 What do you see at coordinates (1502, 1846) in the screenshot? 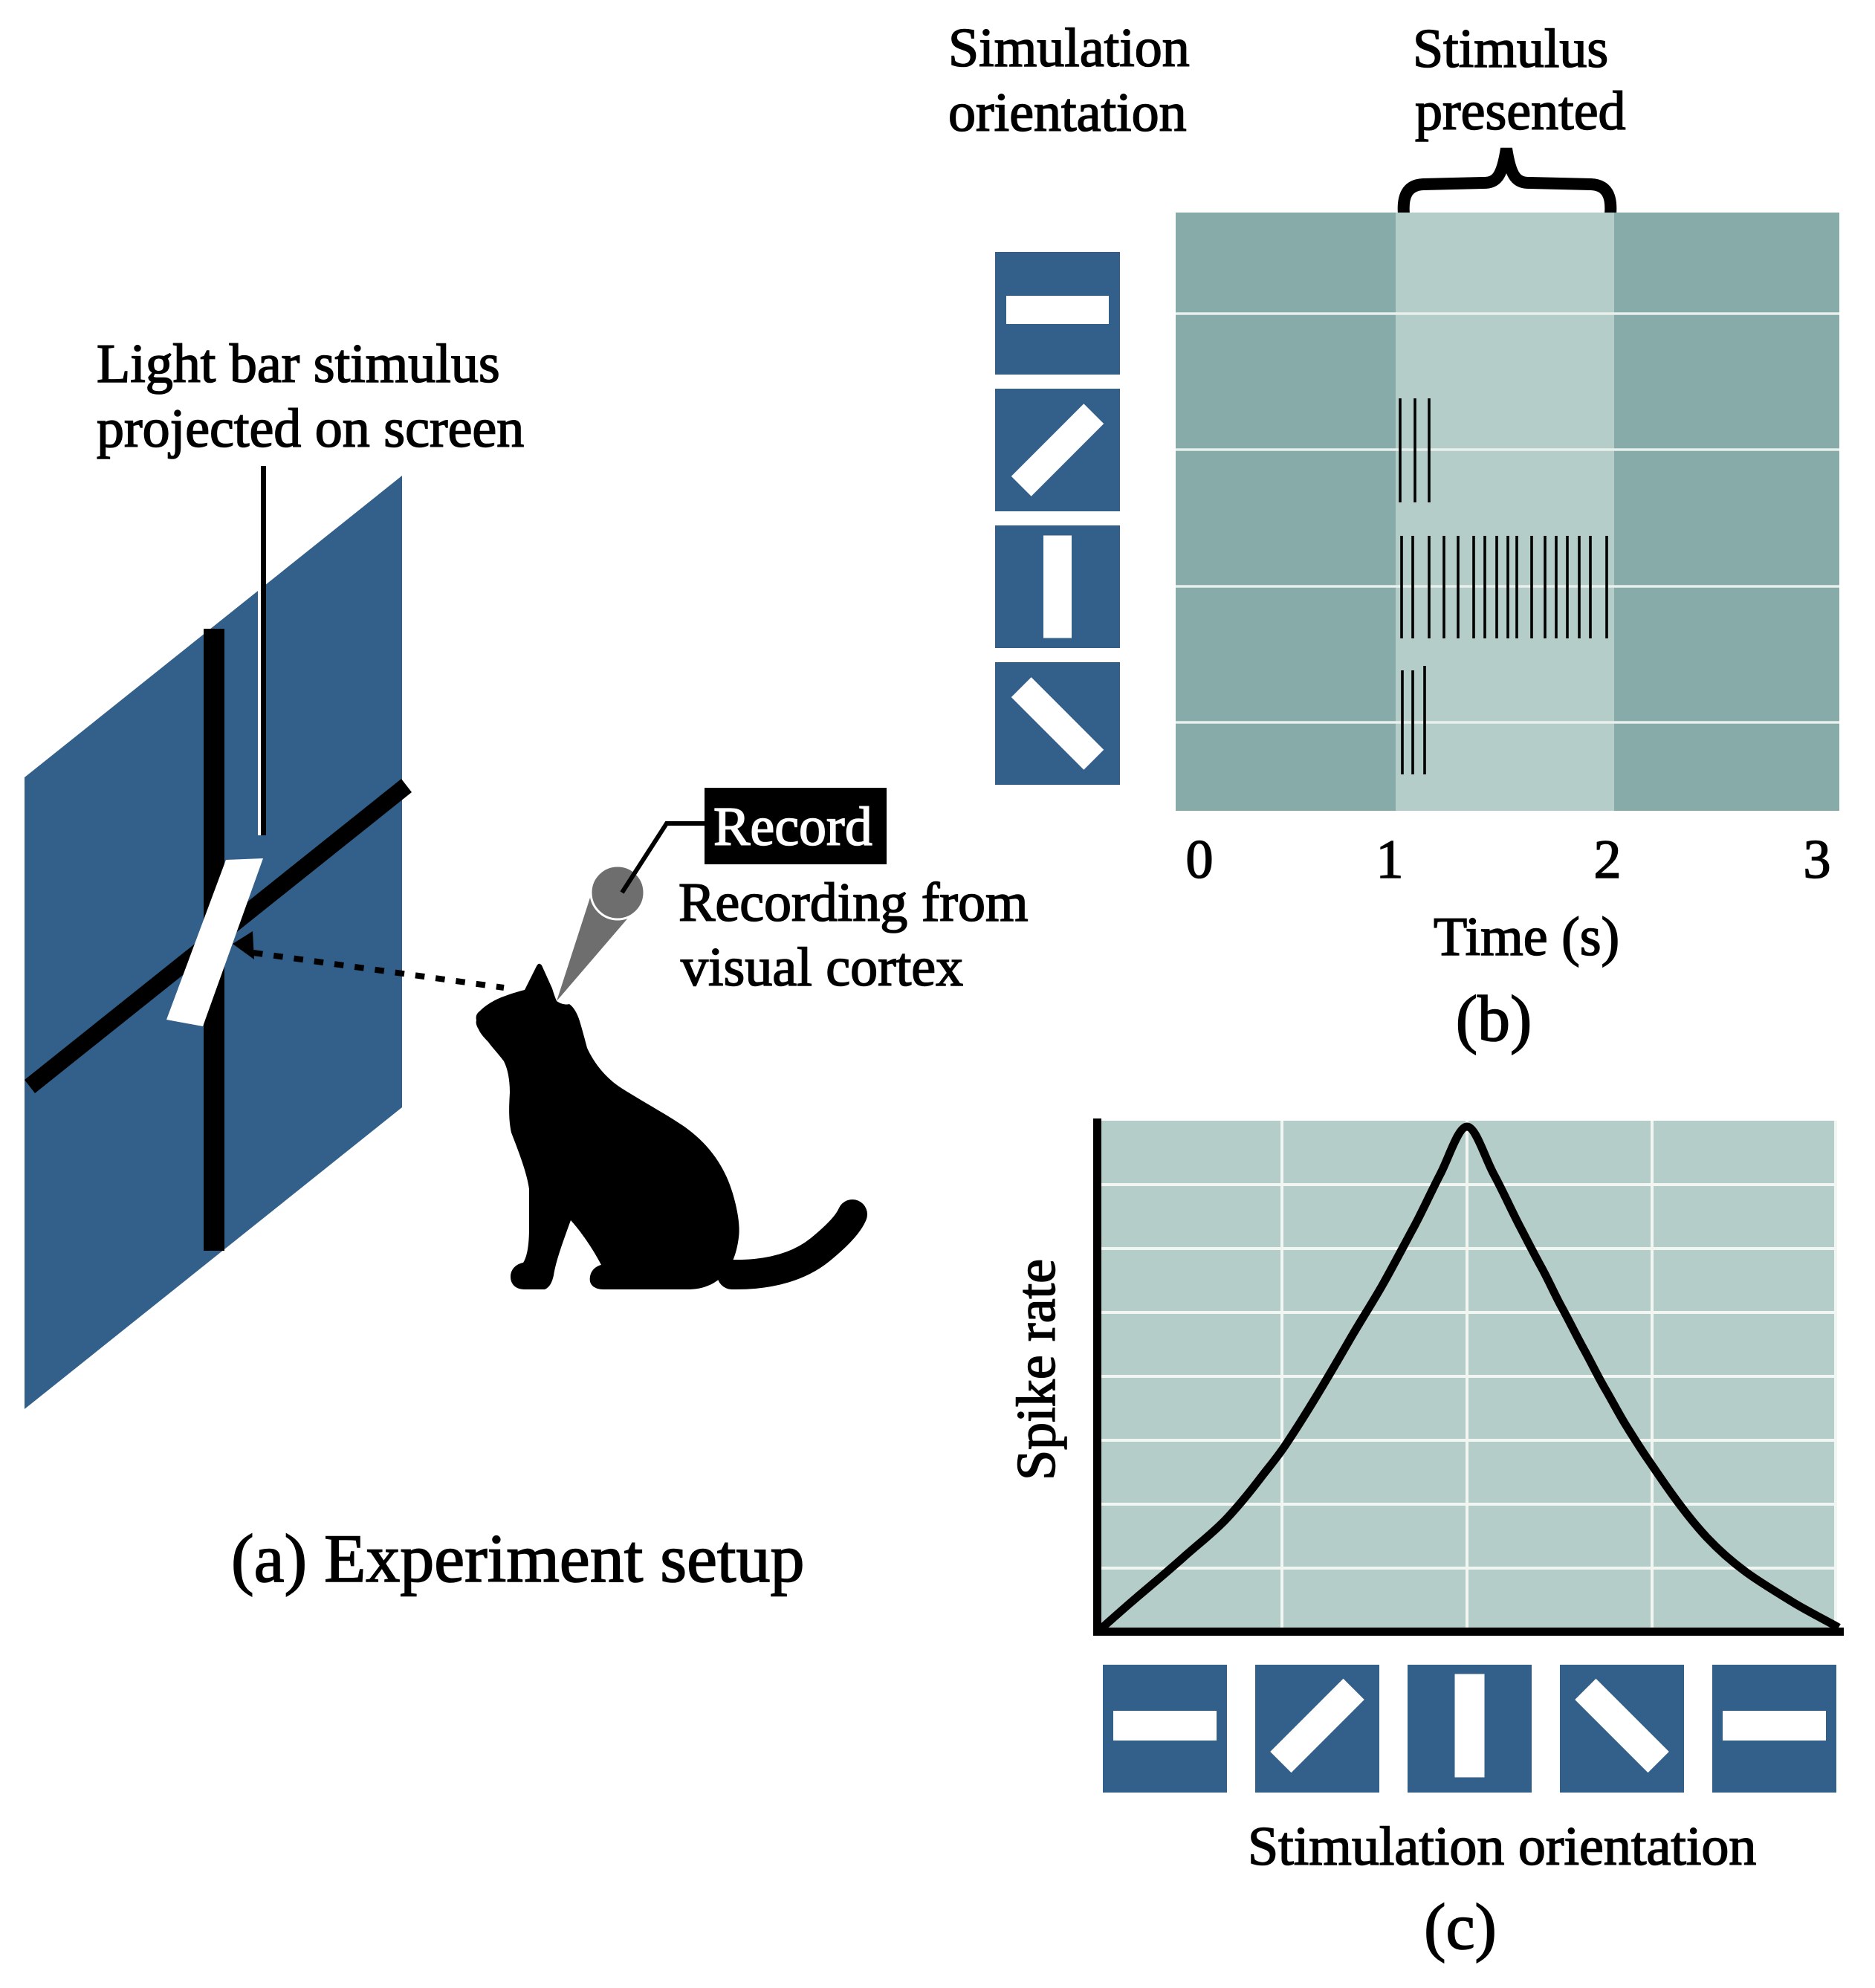
I see `svg-text: Stimulation orientation` at bounding box center [1502, 1846].